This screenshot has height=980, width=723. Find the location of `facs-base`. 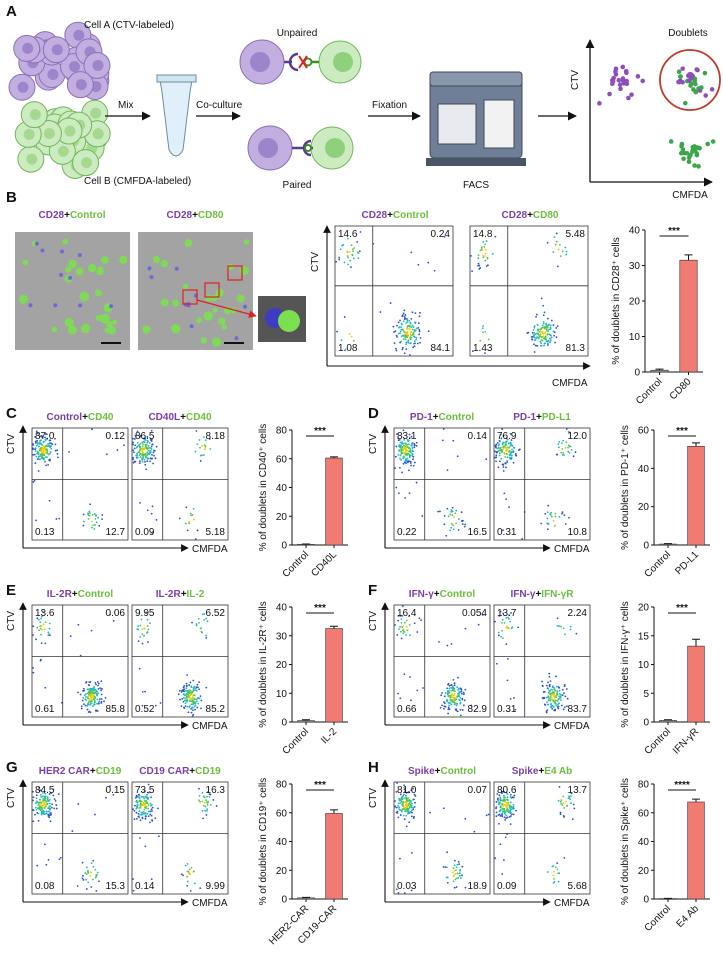

facs-base is located at coordinates (476, 162).